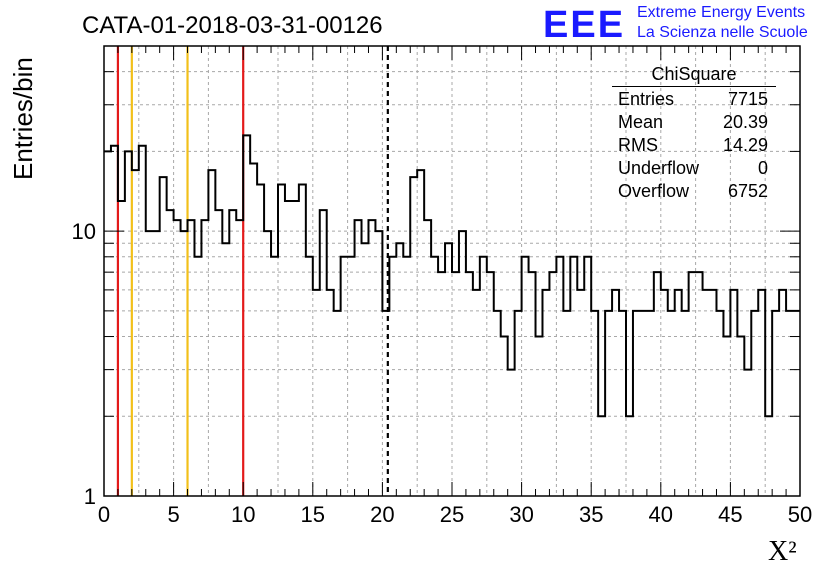 The height and width of the screenshot is (572, 836). Describe the element at coordinates (762, 168) in the screenshot. I see `stats-value: 0` at that location.